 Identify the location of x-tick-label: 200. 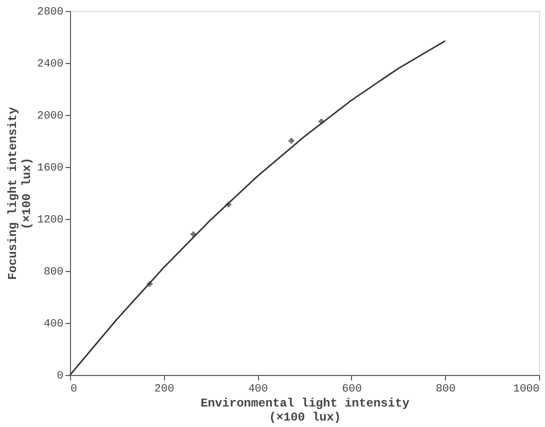
(164, 390).